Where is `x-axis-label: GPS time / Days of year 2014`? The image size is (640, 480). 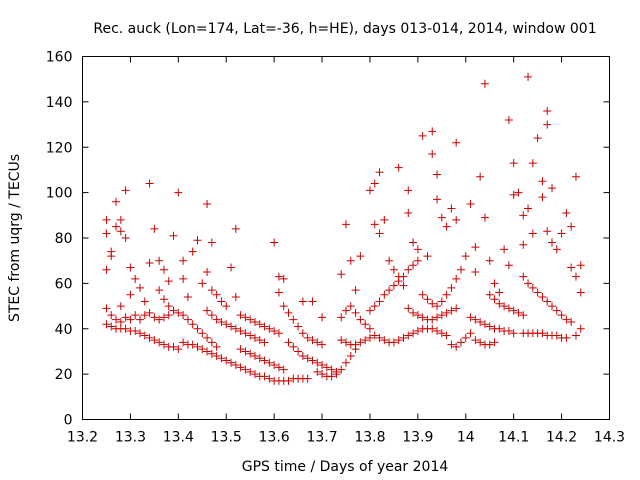
x-axis-label: GPS time / Days of year 2014 is located at coordinates (345, 467).